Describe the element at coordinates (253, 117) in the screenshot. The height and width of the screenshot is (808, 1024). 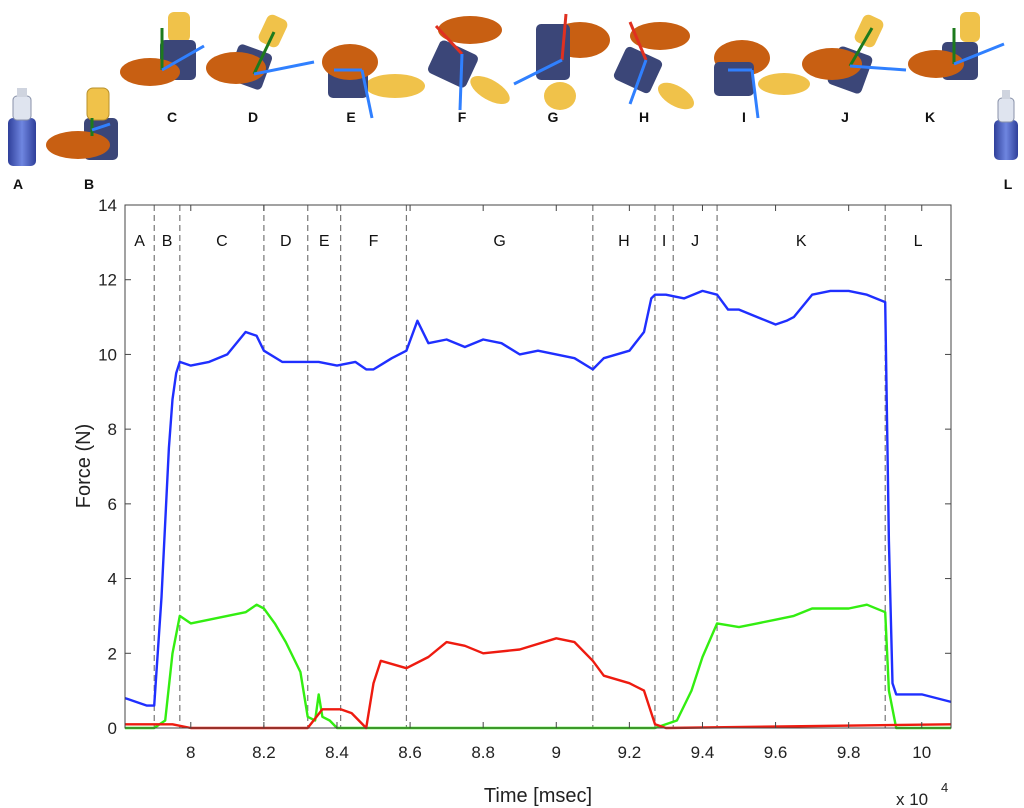
I see `pose-label-d: D` at that location.